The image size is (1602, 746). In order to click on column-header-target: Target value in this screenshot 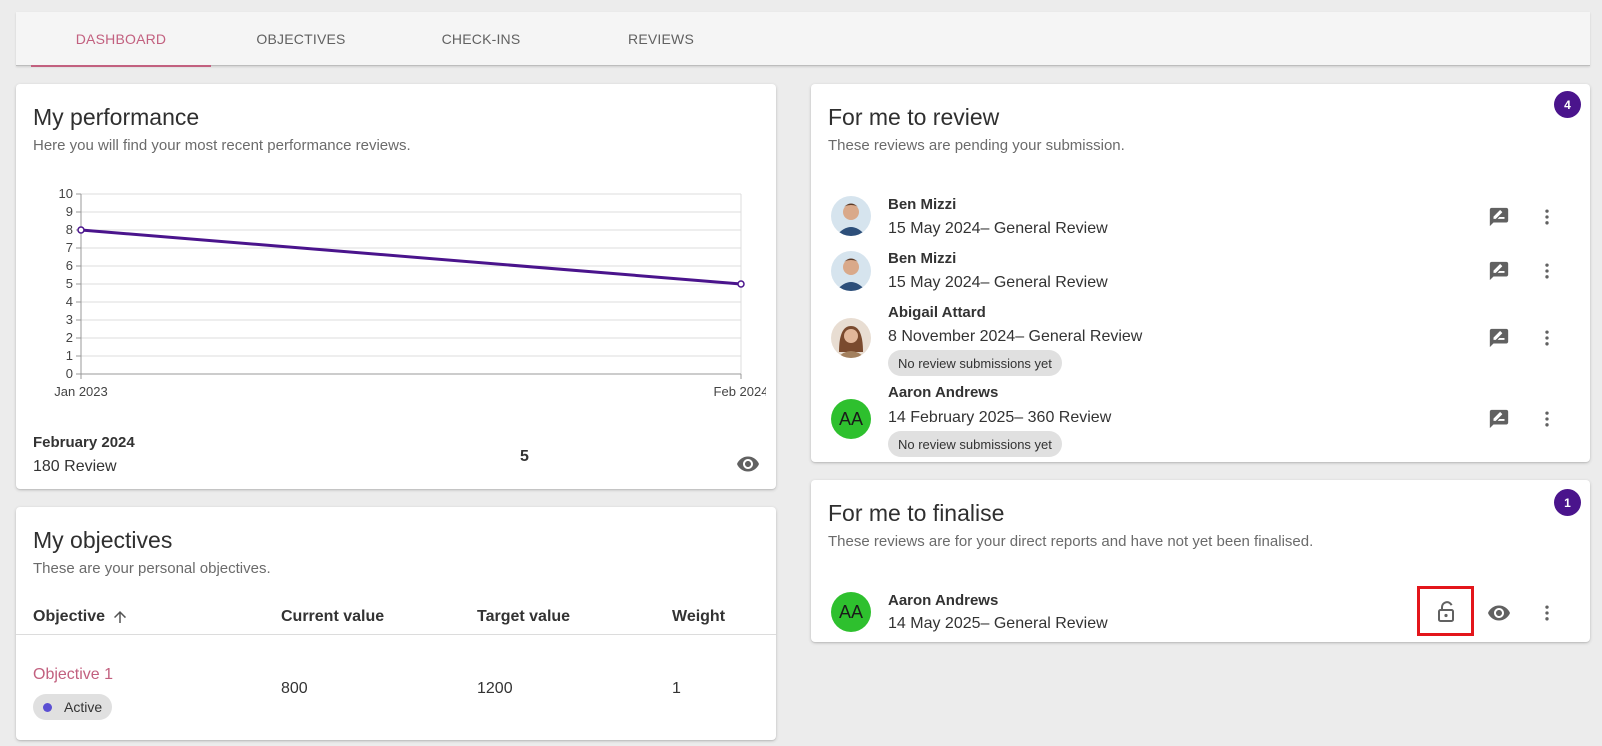, I will do `click(524, 616)`.